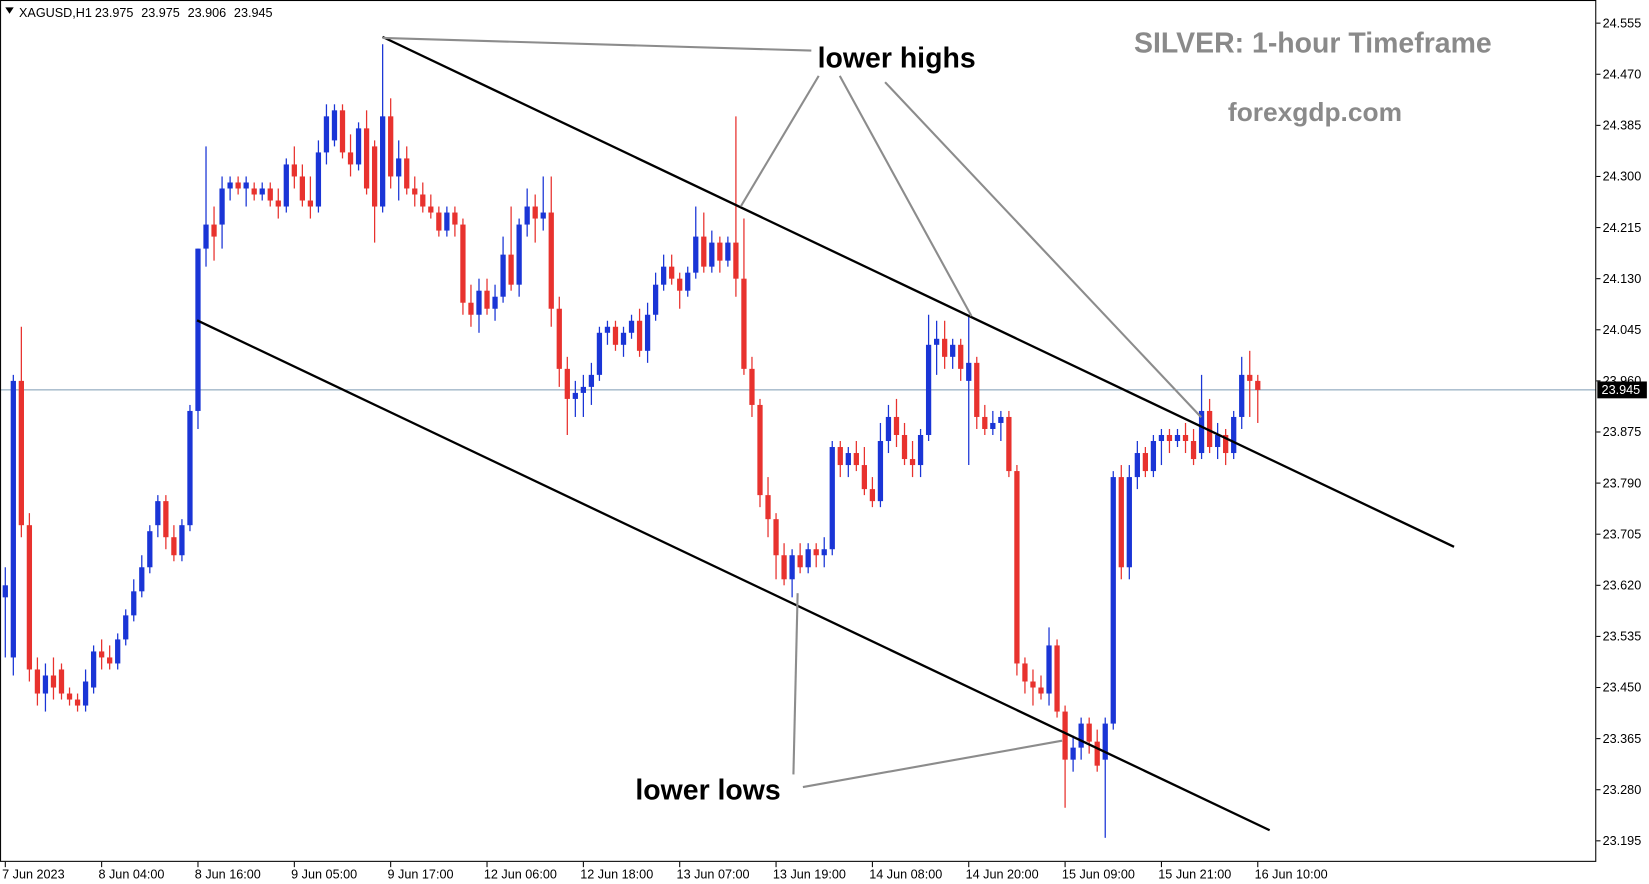 This screenshot has width=1649, height=884. Describe the element at coordinates (1622, 483) in the screenshot. I see `y-tick-label: 23.790` at that location.